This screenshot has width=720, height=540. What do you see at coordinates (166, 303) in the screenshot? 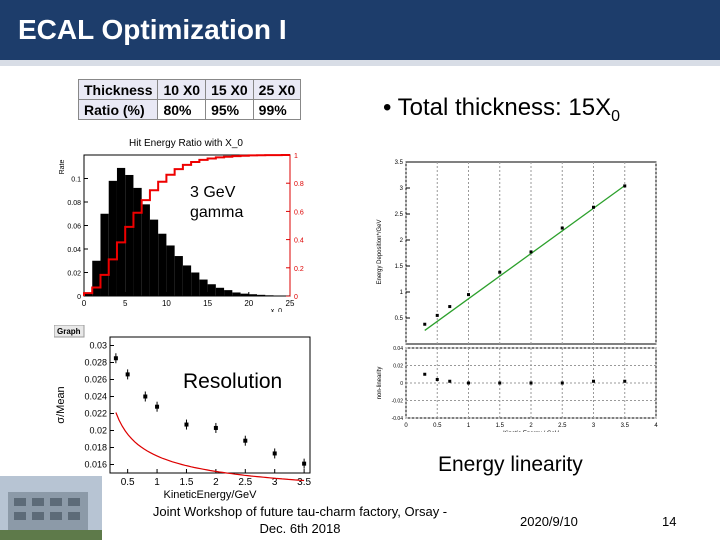
I see `x-tick-label: 10` at bounding box center [166, 303].